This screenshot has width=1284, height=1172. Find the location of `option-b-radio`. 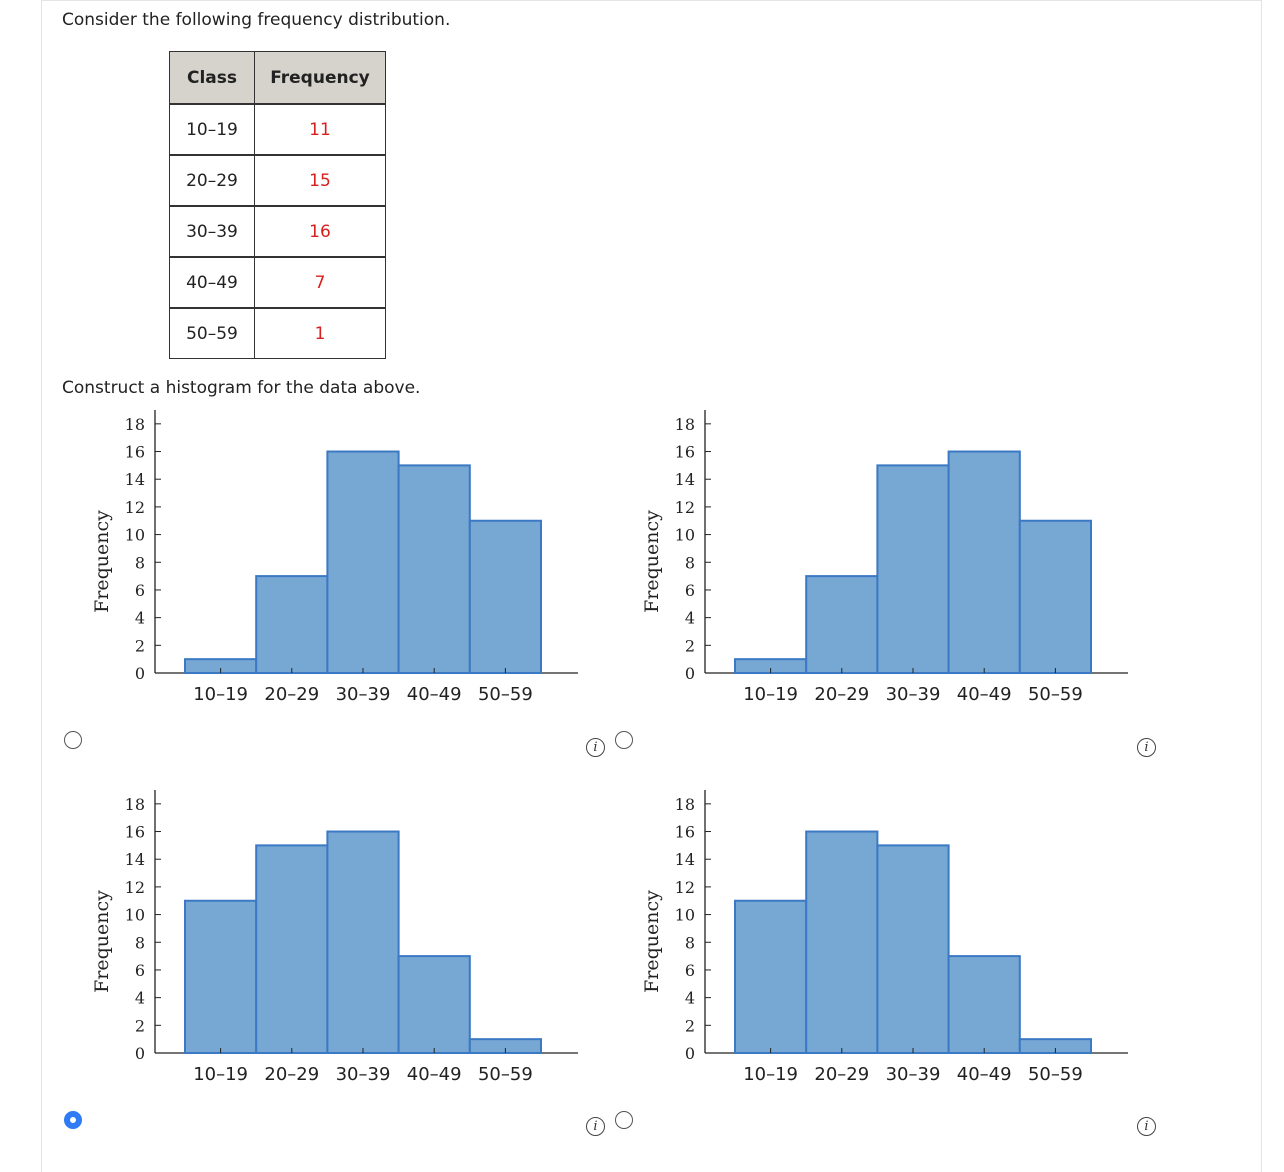

option-b-radio is located at coordinates (624, 740).